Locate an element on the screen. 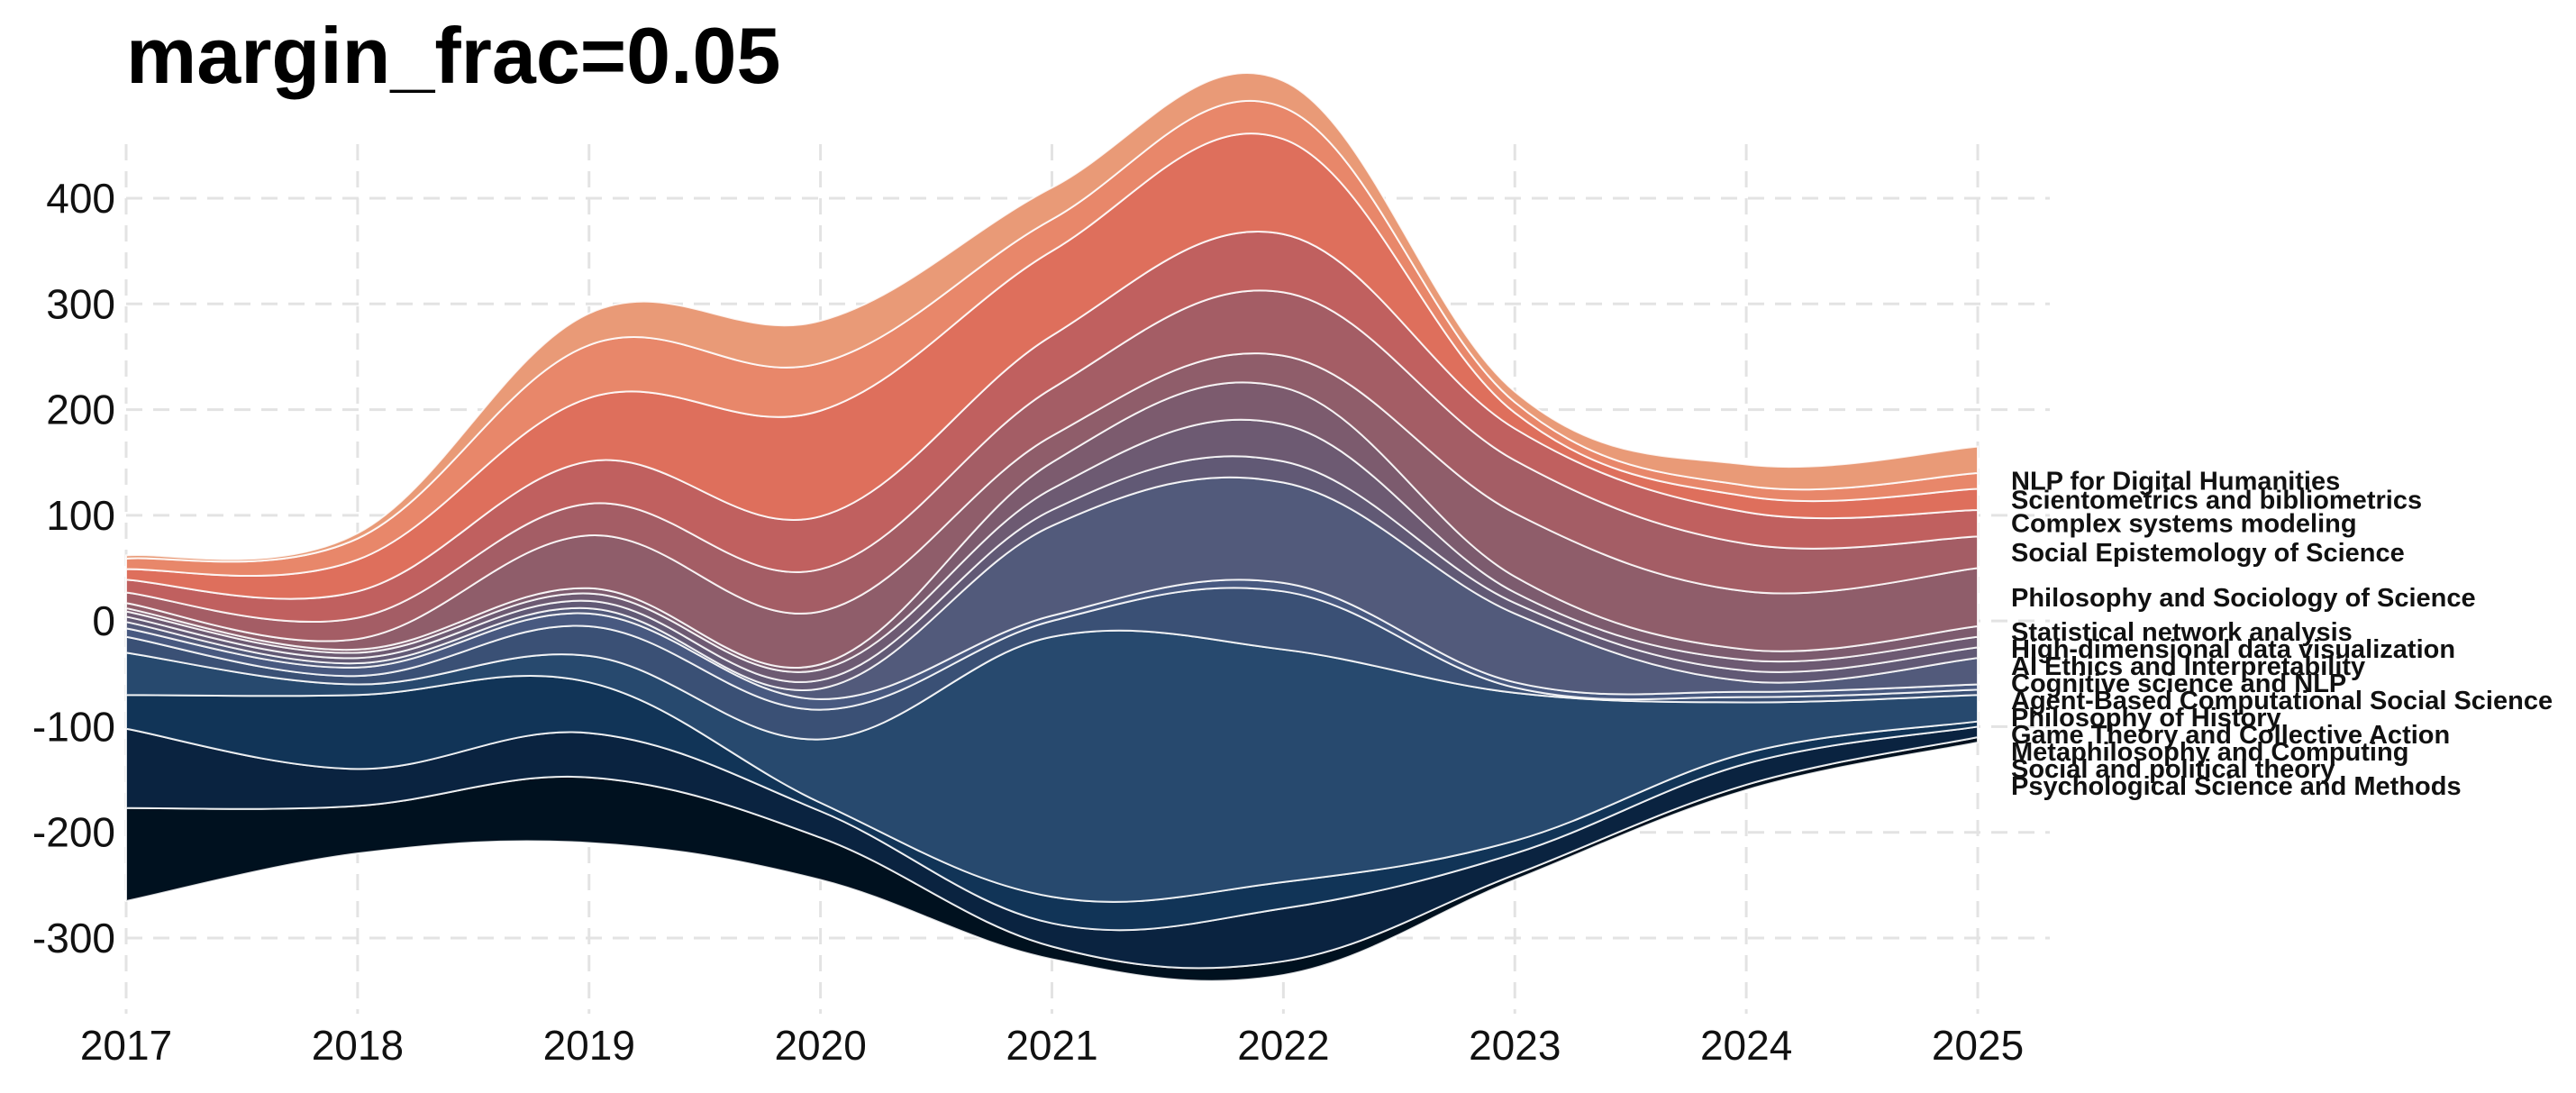 This screenshot has height=1093, width=2576. y-tick-label-4: 0 is located at coordinates (103, 620).